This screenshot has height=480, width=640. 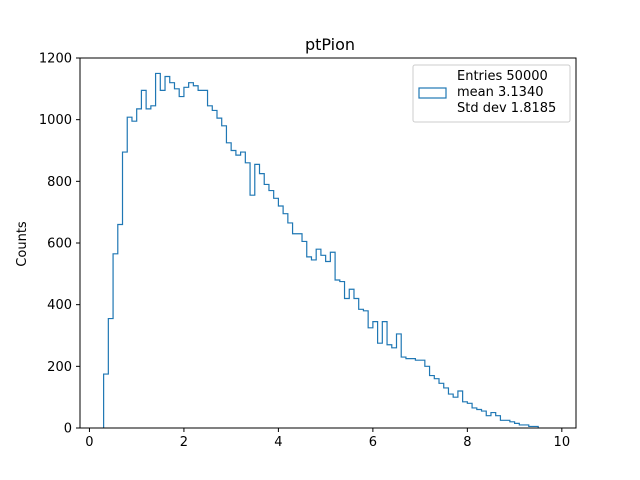 I want to click on x-tick-label: 2, so click(x=184, y=442).